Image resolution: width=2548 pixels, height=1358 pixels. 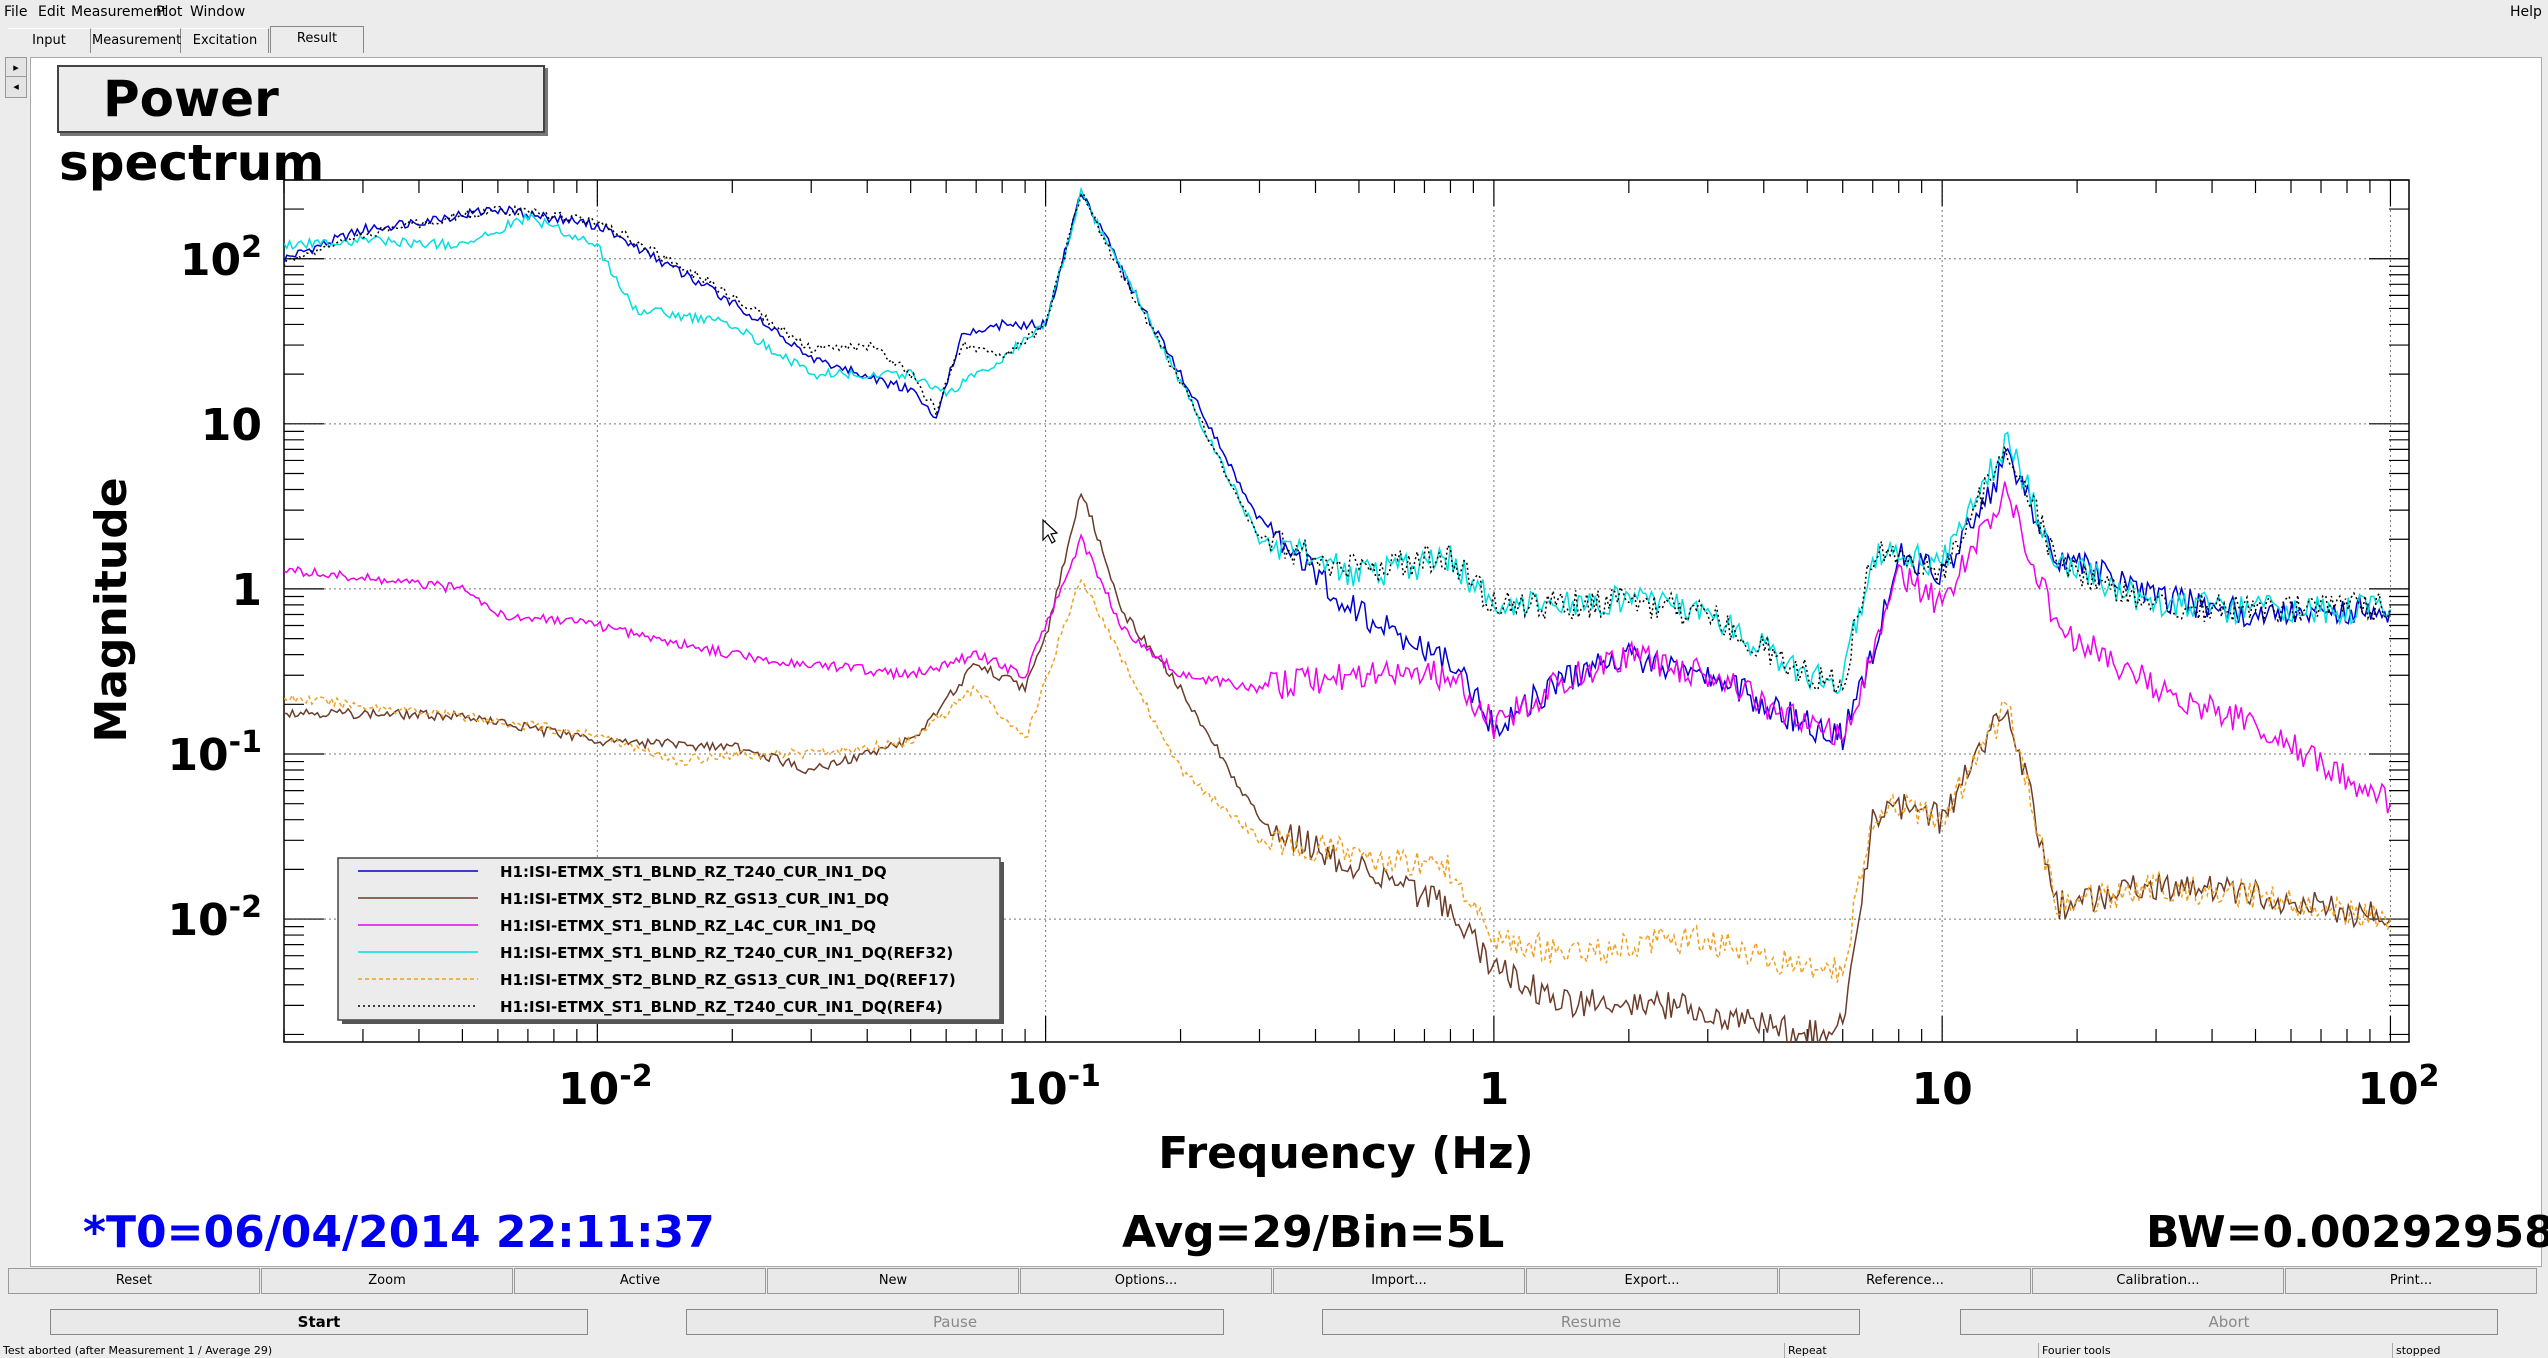 I want to click on legend-box, so click(x=669, y=939).